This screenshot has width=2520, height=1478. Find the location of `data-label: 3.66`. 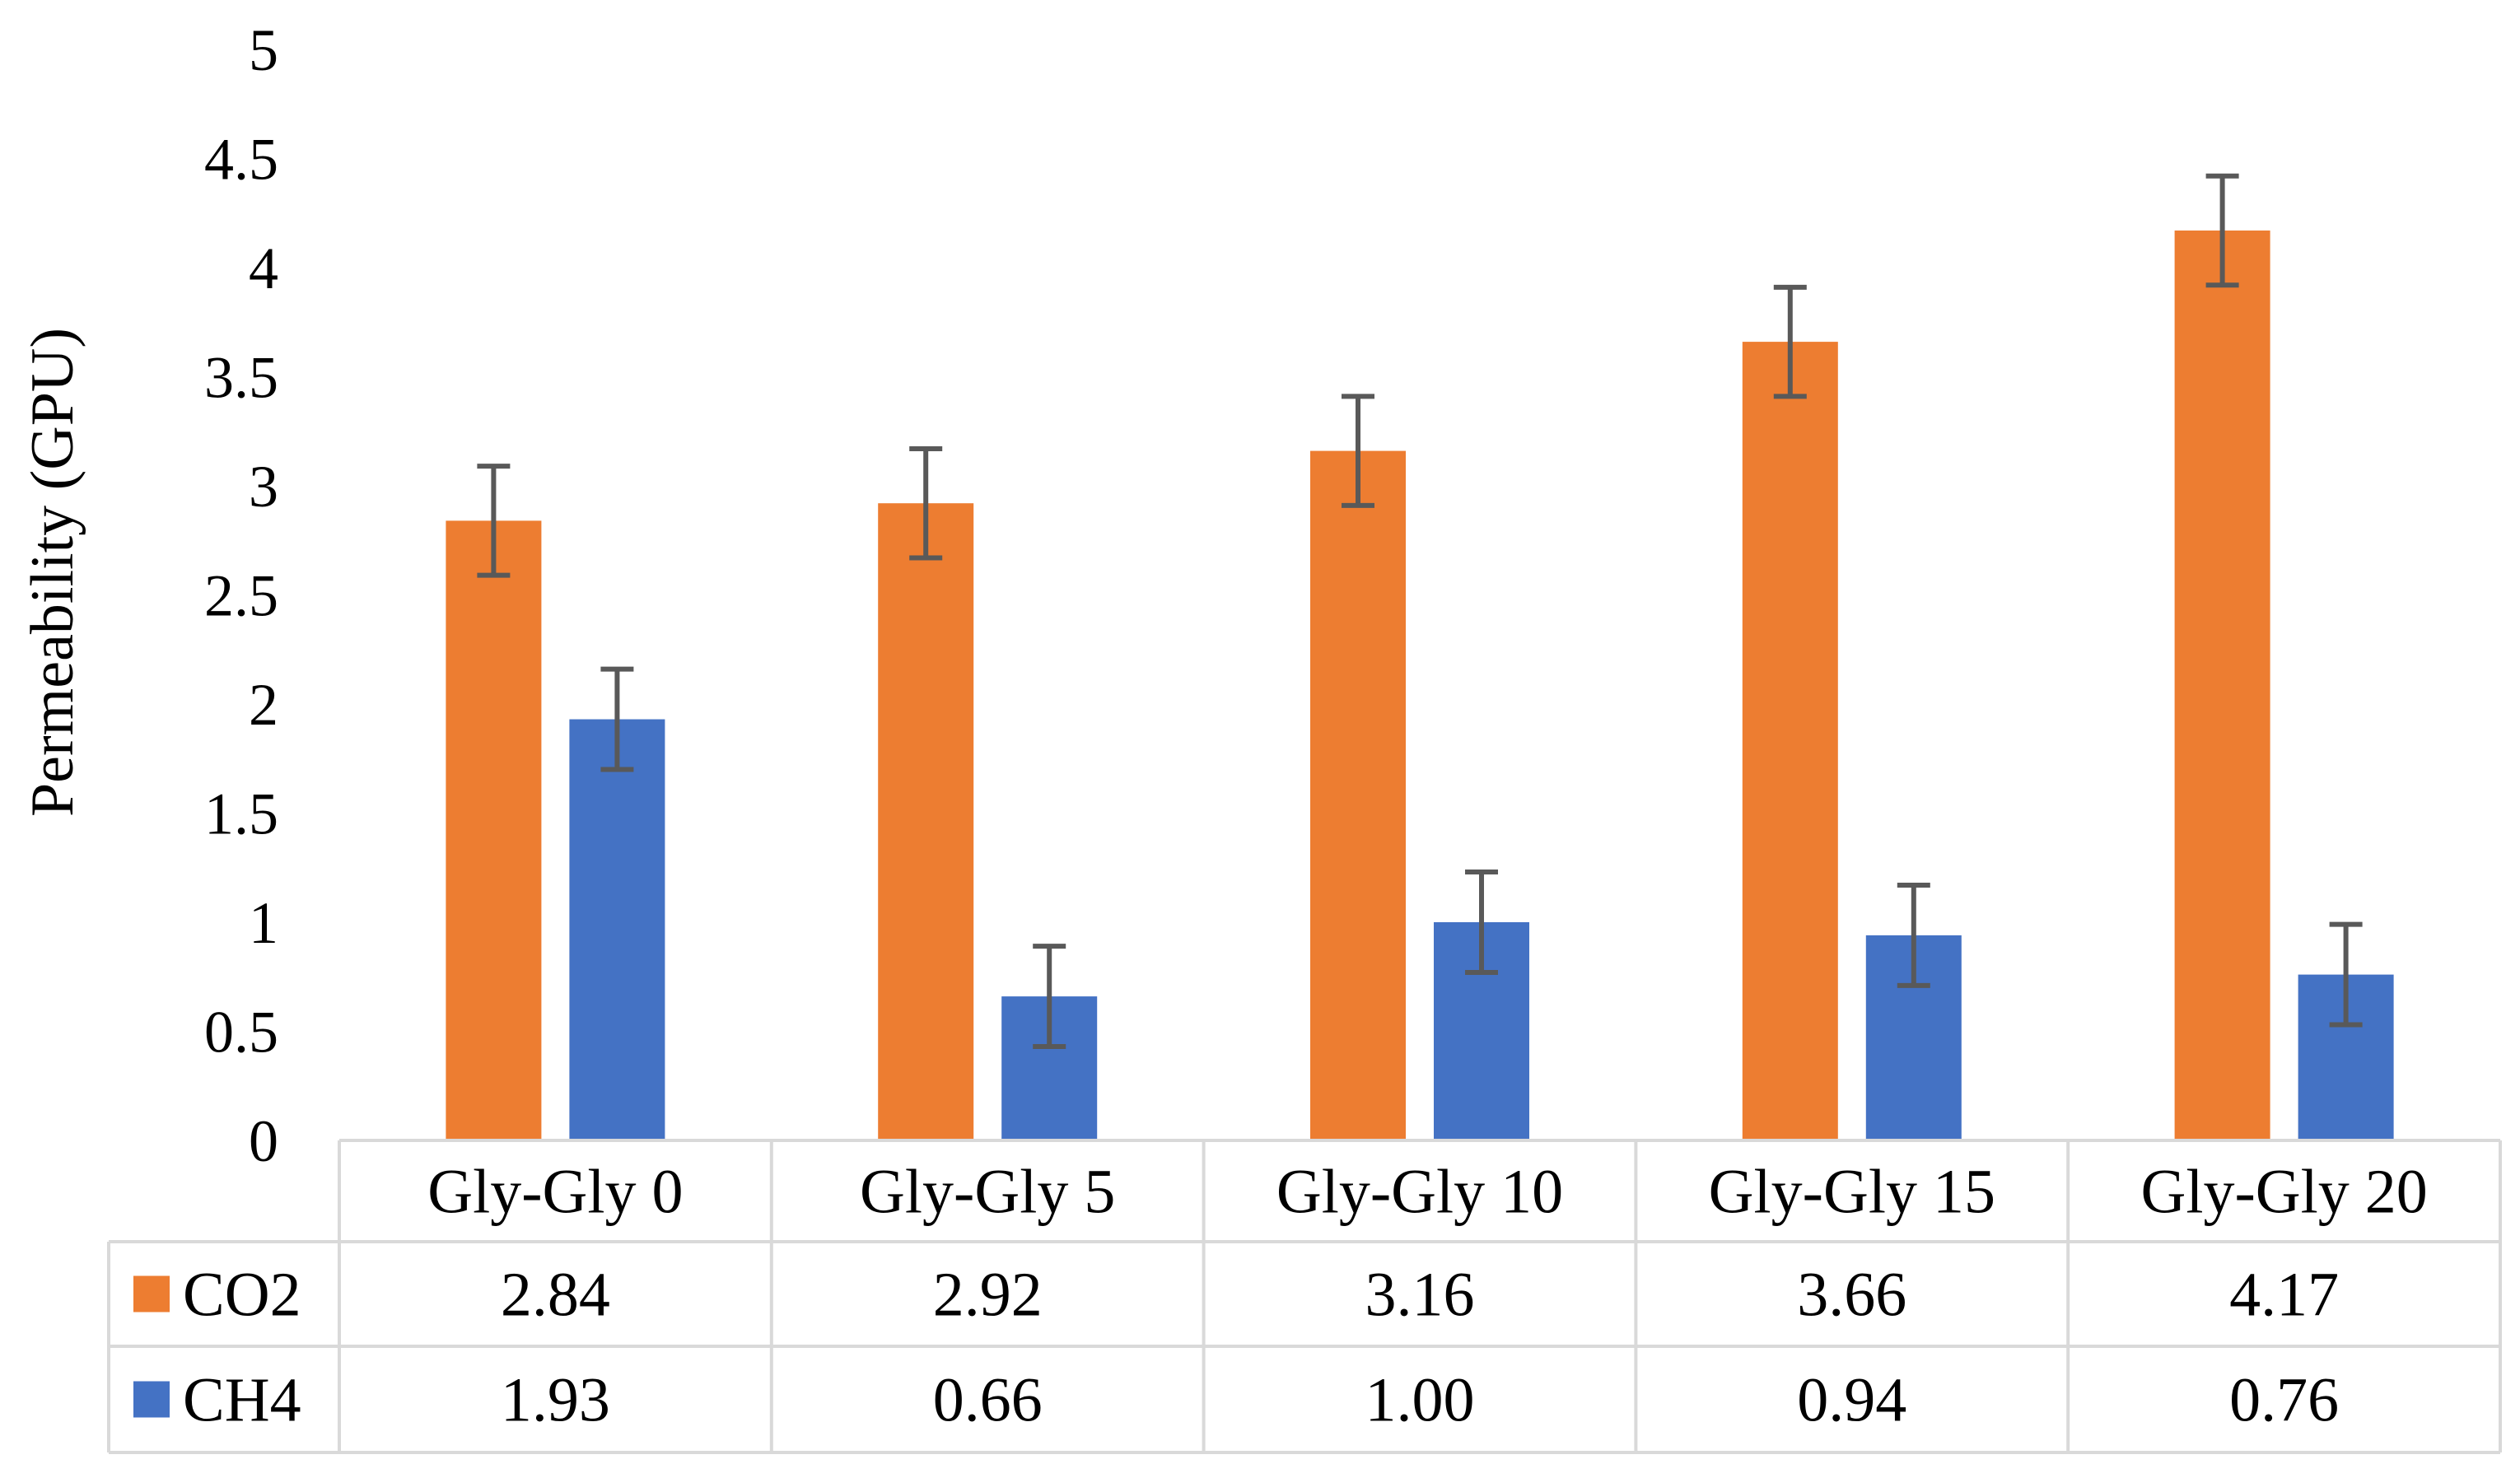

data-label: 3.66 is located at coordinates (1851, 1295).